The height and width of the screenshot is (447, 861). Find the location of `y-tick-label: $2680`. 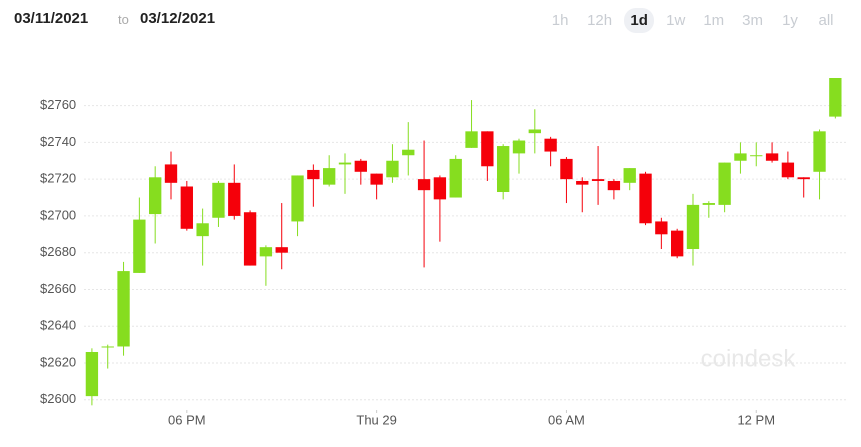

y-tick-label: $2680 is located at coordinates (58, 251).